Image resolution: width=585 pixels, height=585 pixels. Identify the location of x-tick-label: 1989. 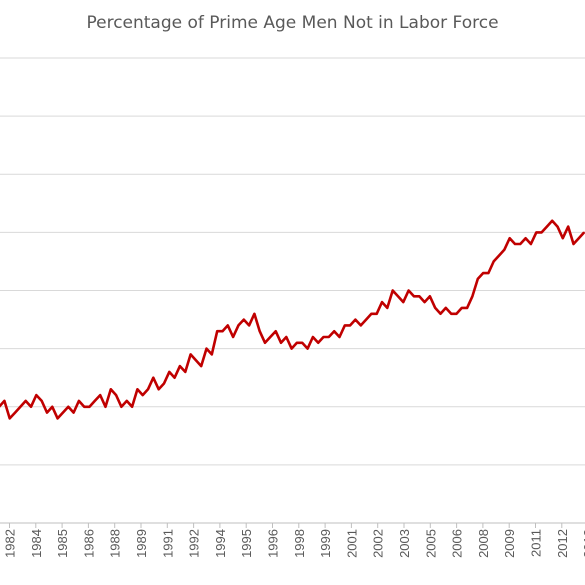
(141, 543).